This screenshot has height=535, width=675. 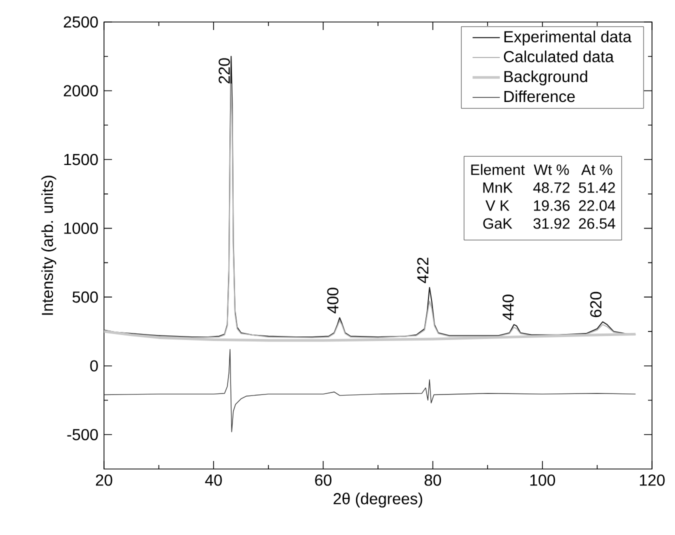 What do you see at coordinates (94, 366) in the screenshot?
I see `y-tick-label: 0` at bounding box center [94, 366].